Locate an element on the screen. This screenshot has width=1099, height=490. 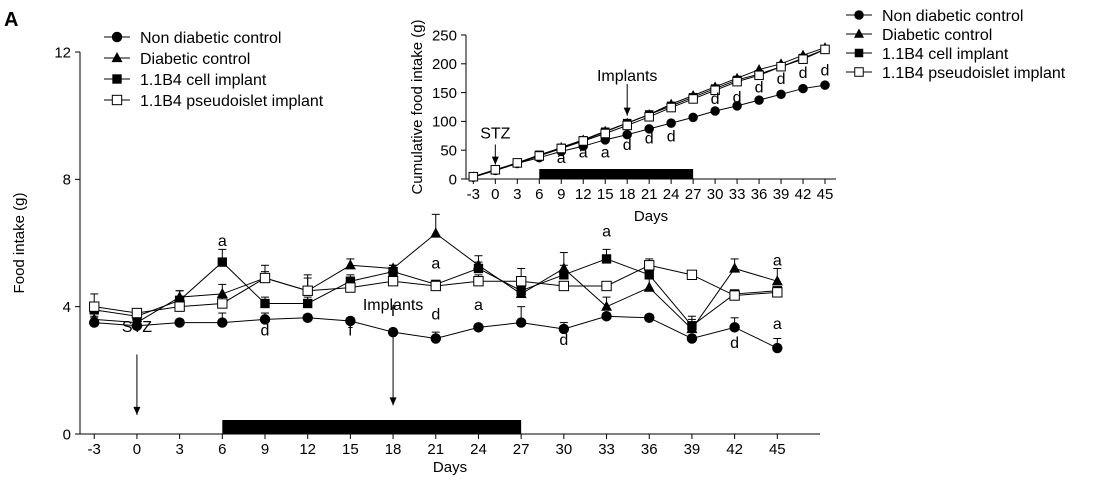
y-tick-label: 200 is located at coordinates (444, 64).